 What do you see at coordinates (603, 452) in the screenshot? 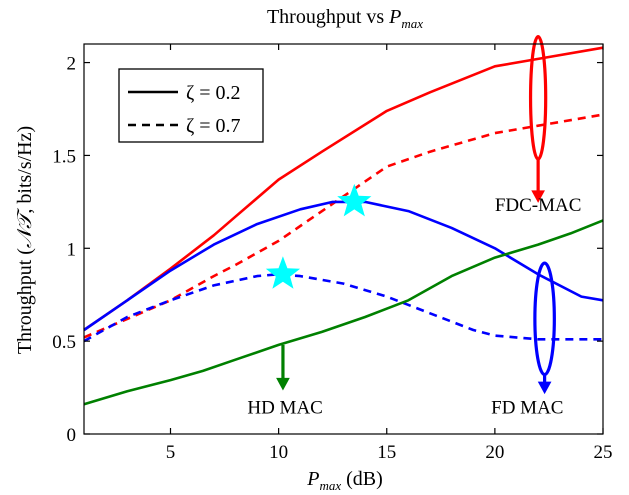
I see `x-tick-label-25: 25` at bounding box center [603, 452].